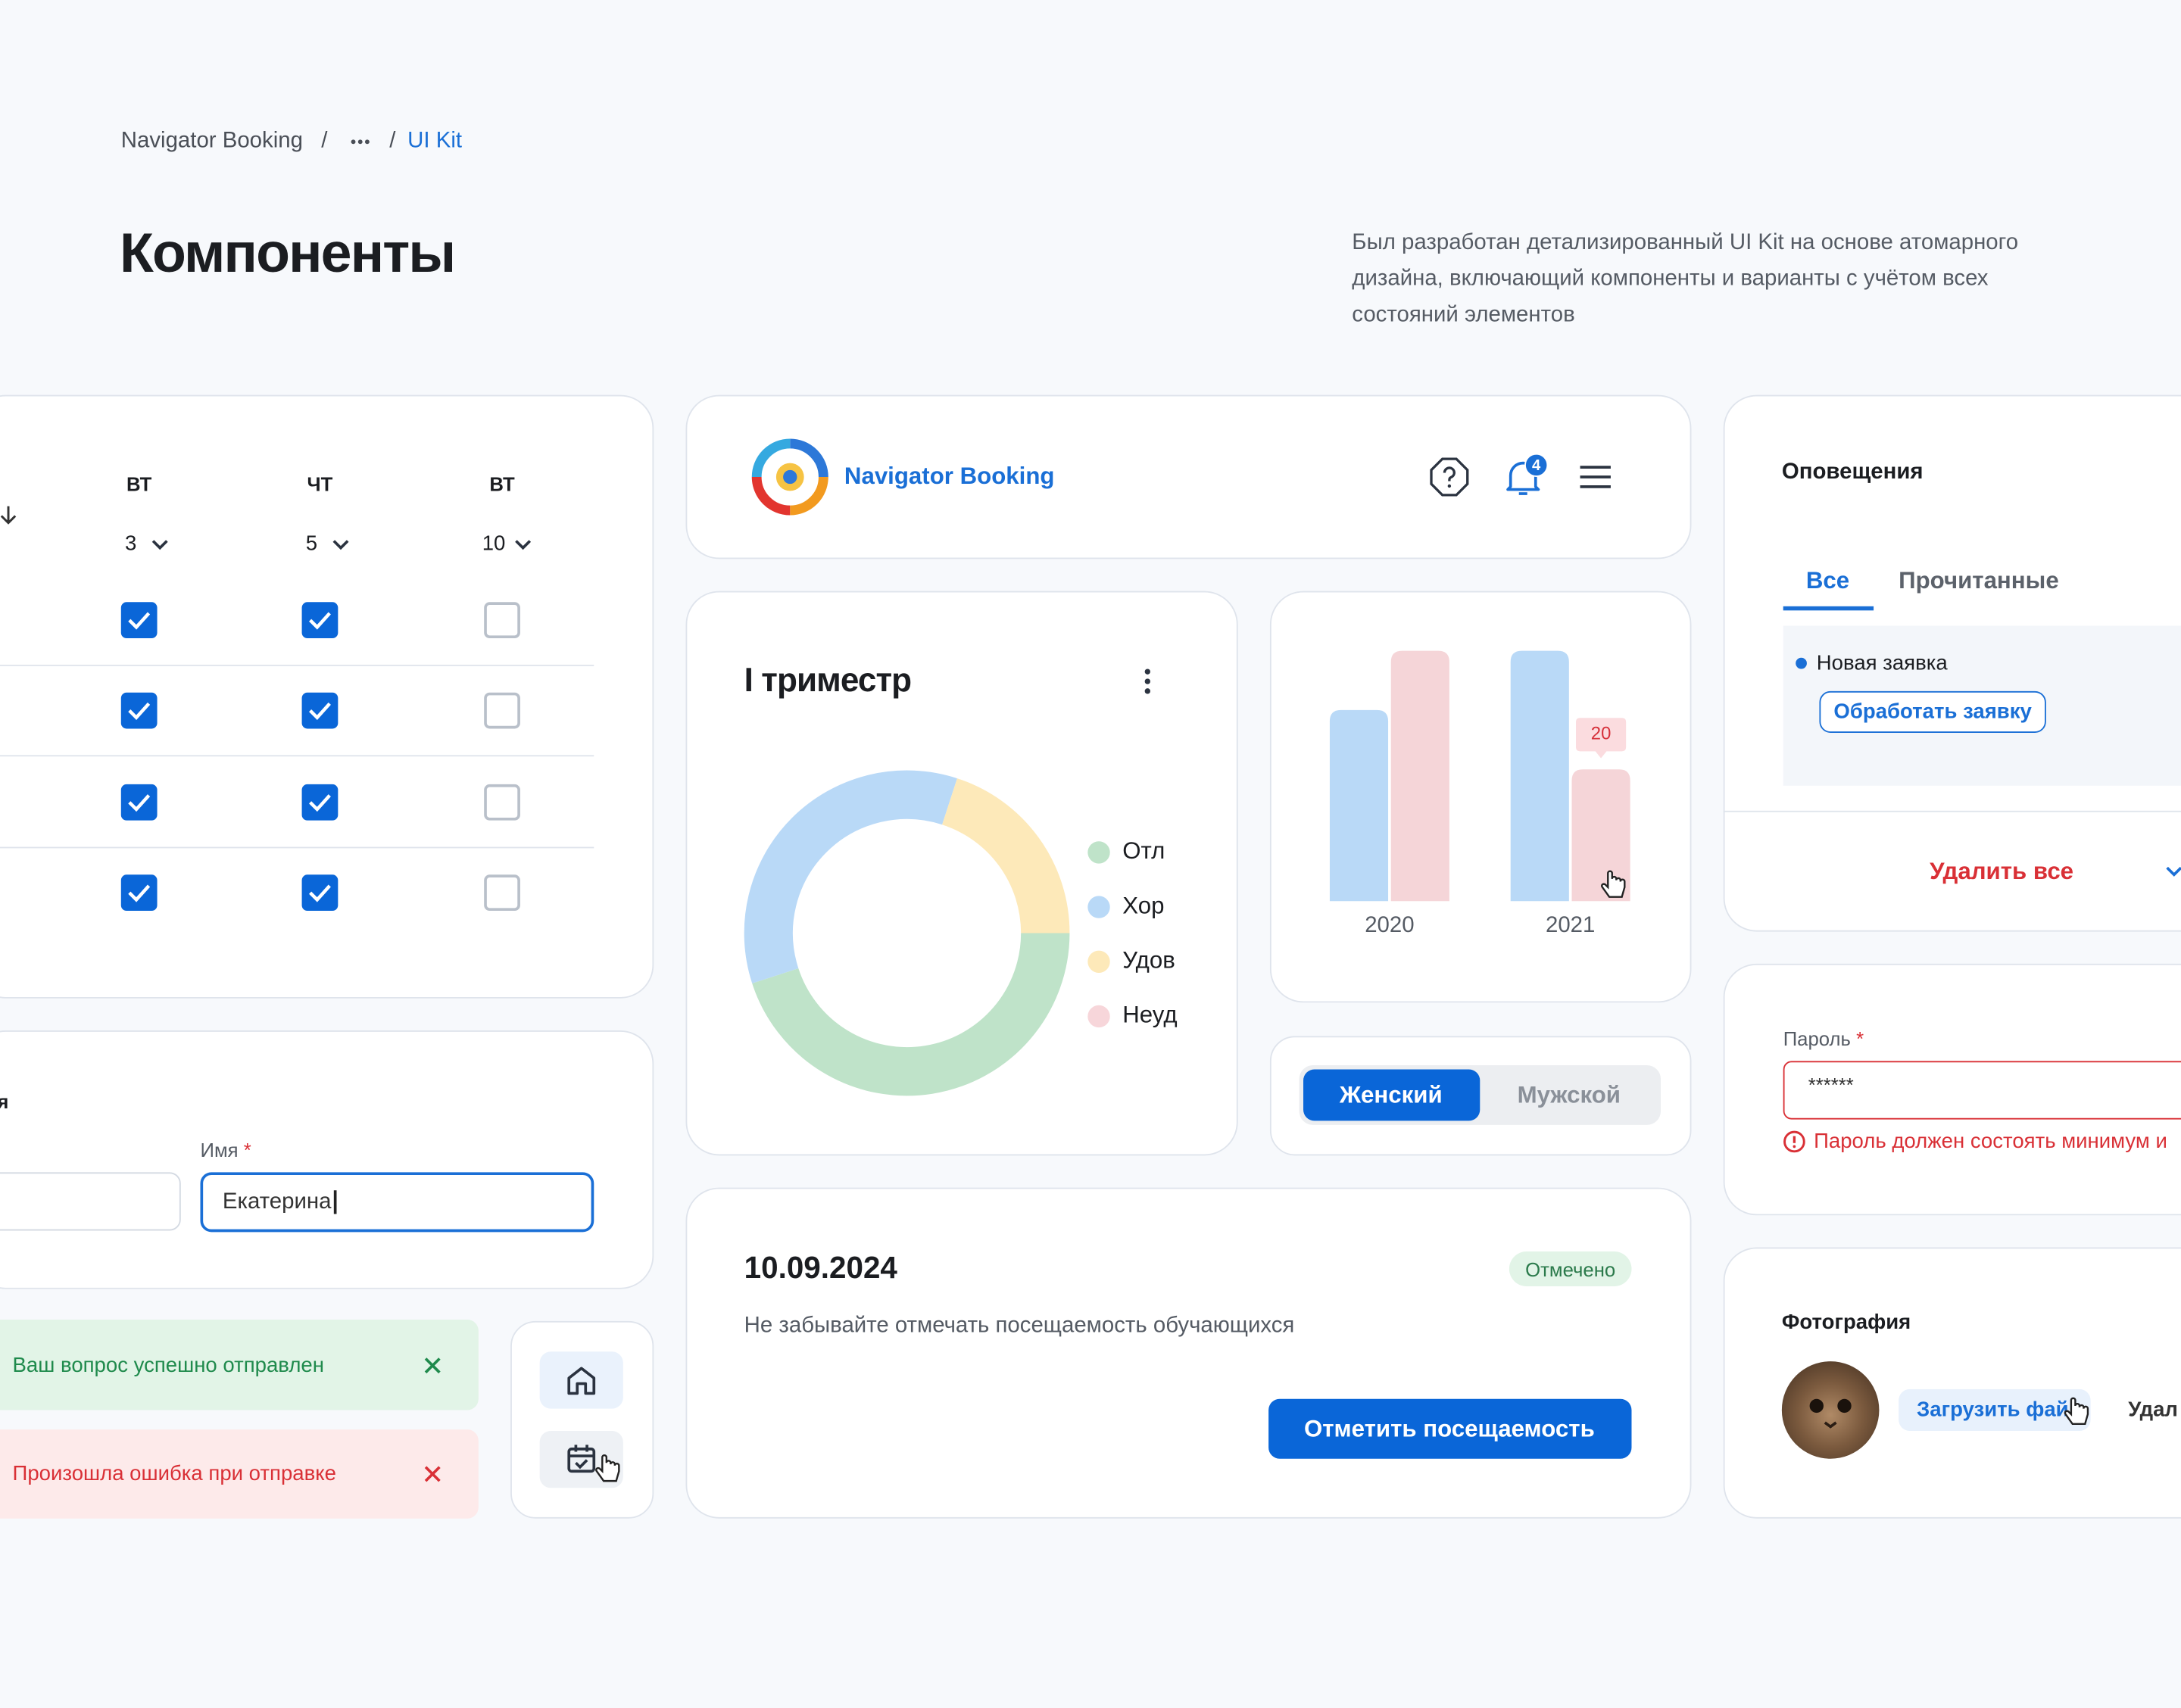 The width and height of the screenshot is (2181, 1708). Describe the element at coordinates (1570, 924) in the screenshot. I see `x-tick-label: 2021` at that location.